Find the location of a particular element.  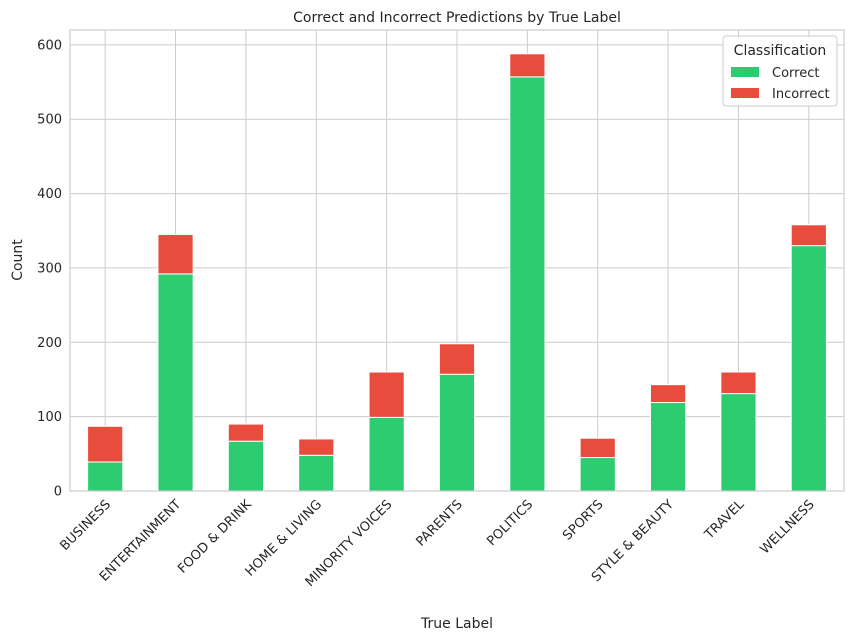

y-tick-label: 500 is located at coordinates (49, 120).